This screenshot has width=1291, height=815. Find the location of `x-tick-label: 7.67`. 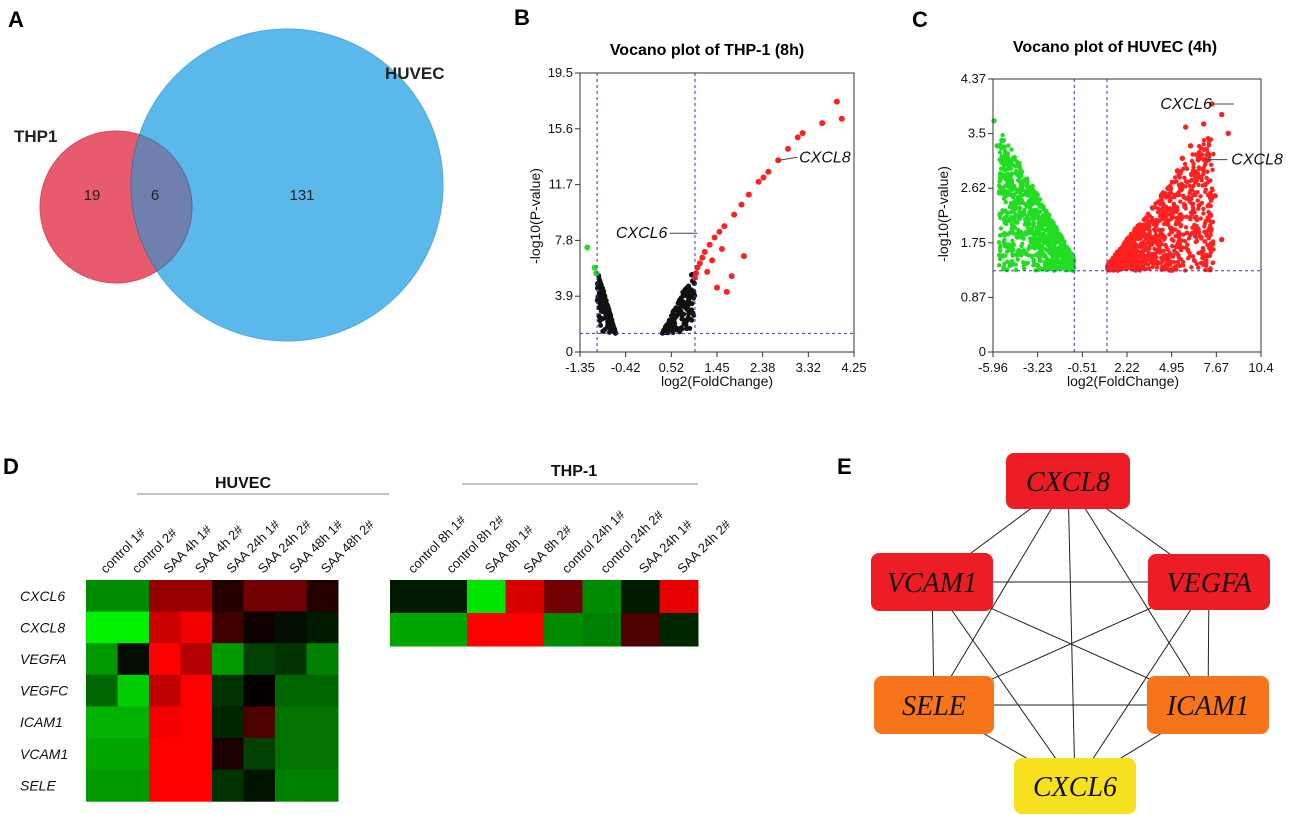

x-tick-label: 7.67 is located at coordinates (1216, 367).